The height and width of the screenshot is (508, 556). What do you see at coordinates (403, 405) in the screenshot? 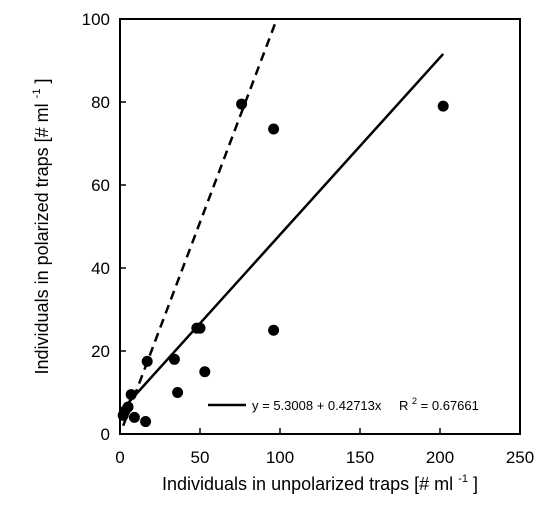
I see `legend-r2-label: R` at bounding box center [403, 405].